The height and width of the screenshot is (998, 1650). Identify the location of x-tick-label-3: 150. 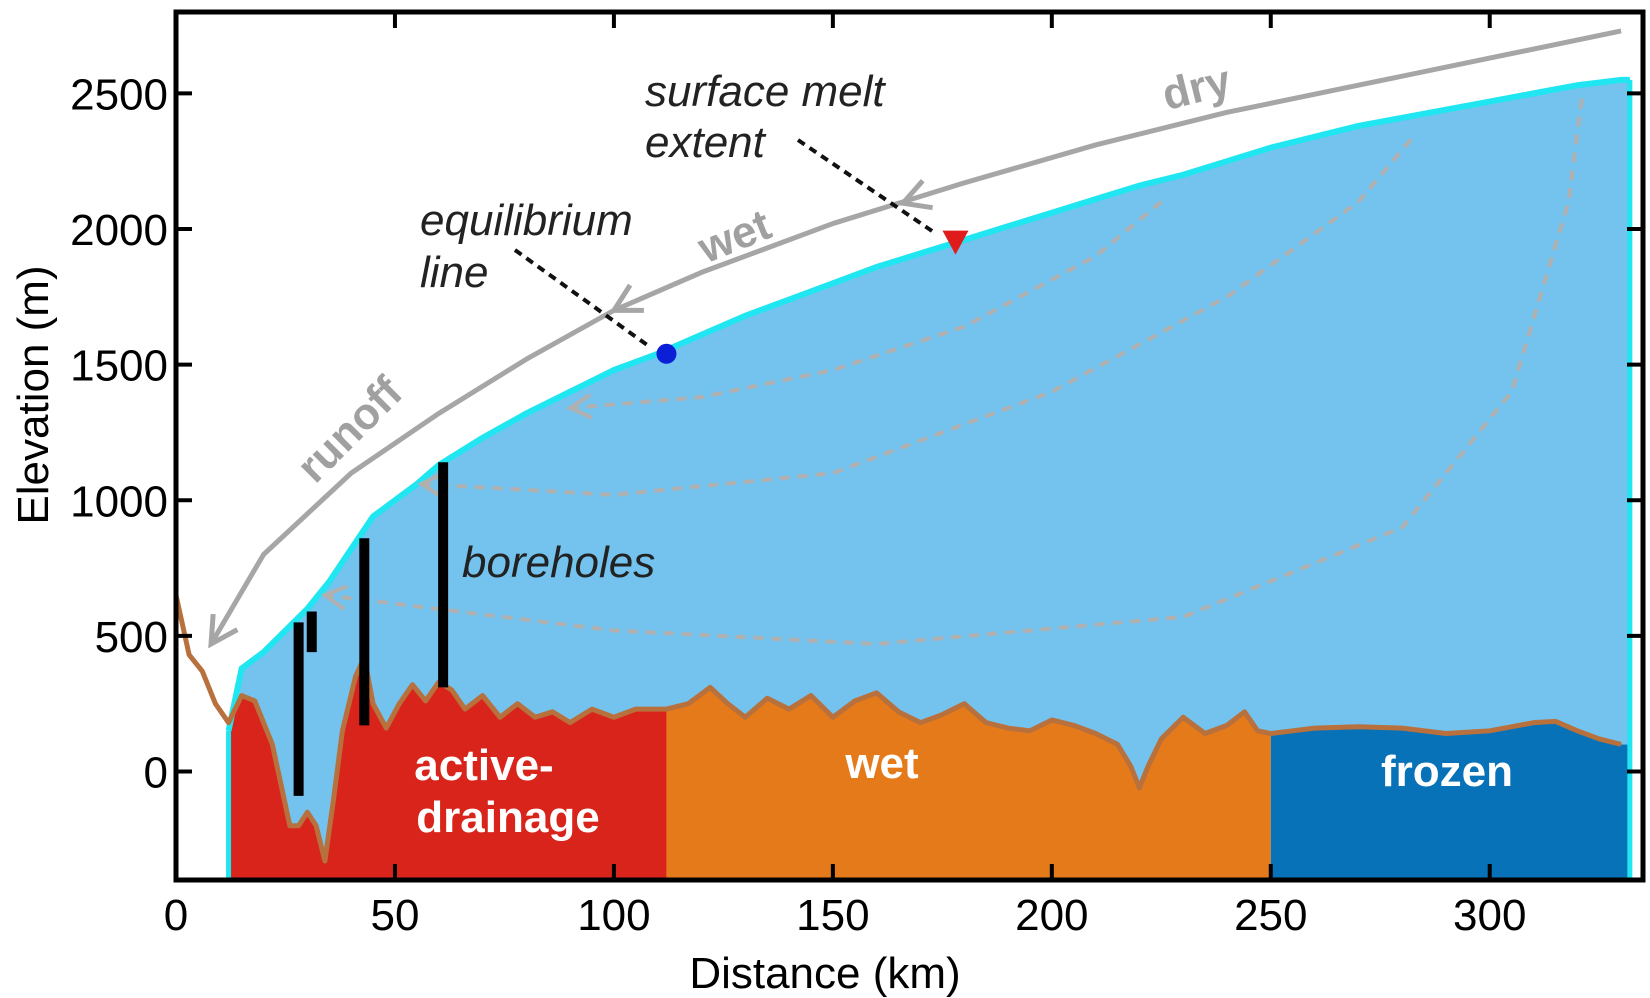
(832, 915).